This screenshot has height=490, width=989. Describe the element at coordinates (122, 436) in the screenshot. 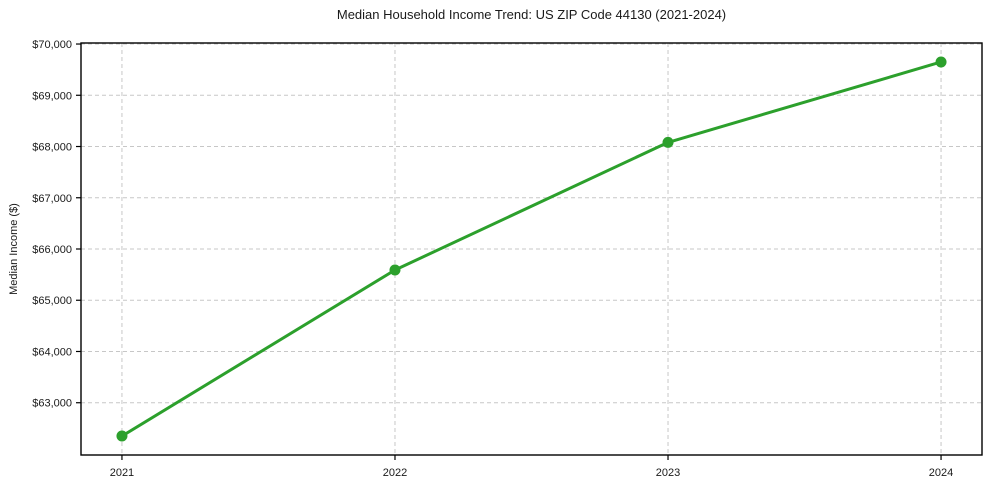

I see `data-point-2021` at that location.